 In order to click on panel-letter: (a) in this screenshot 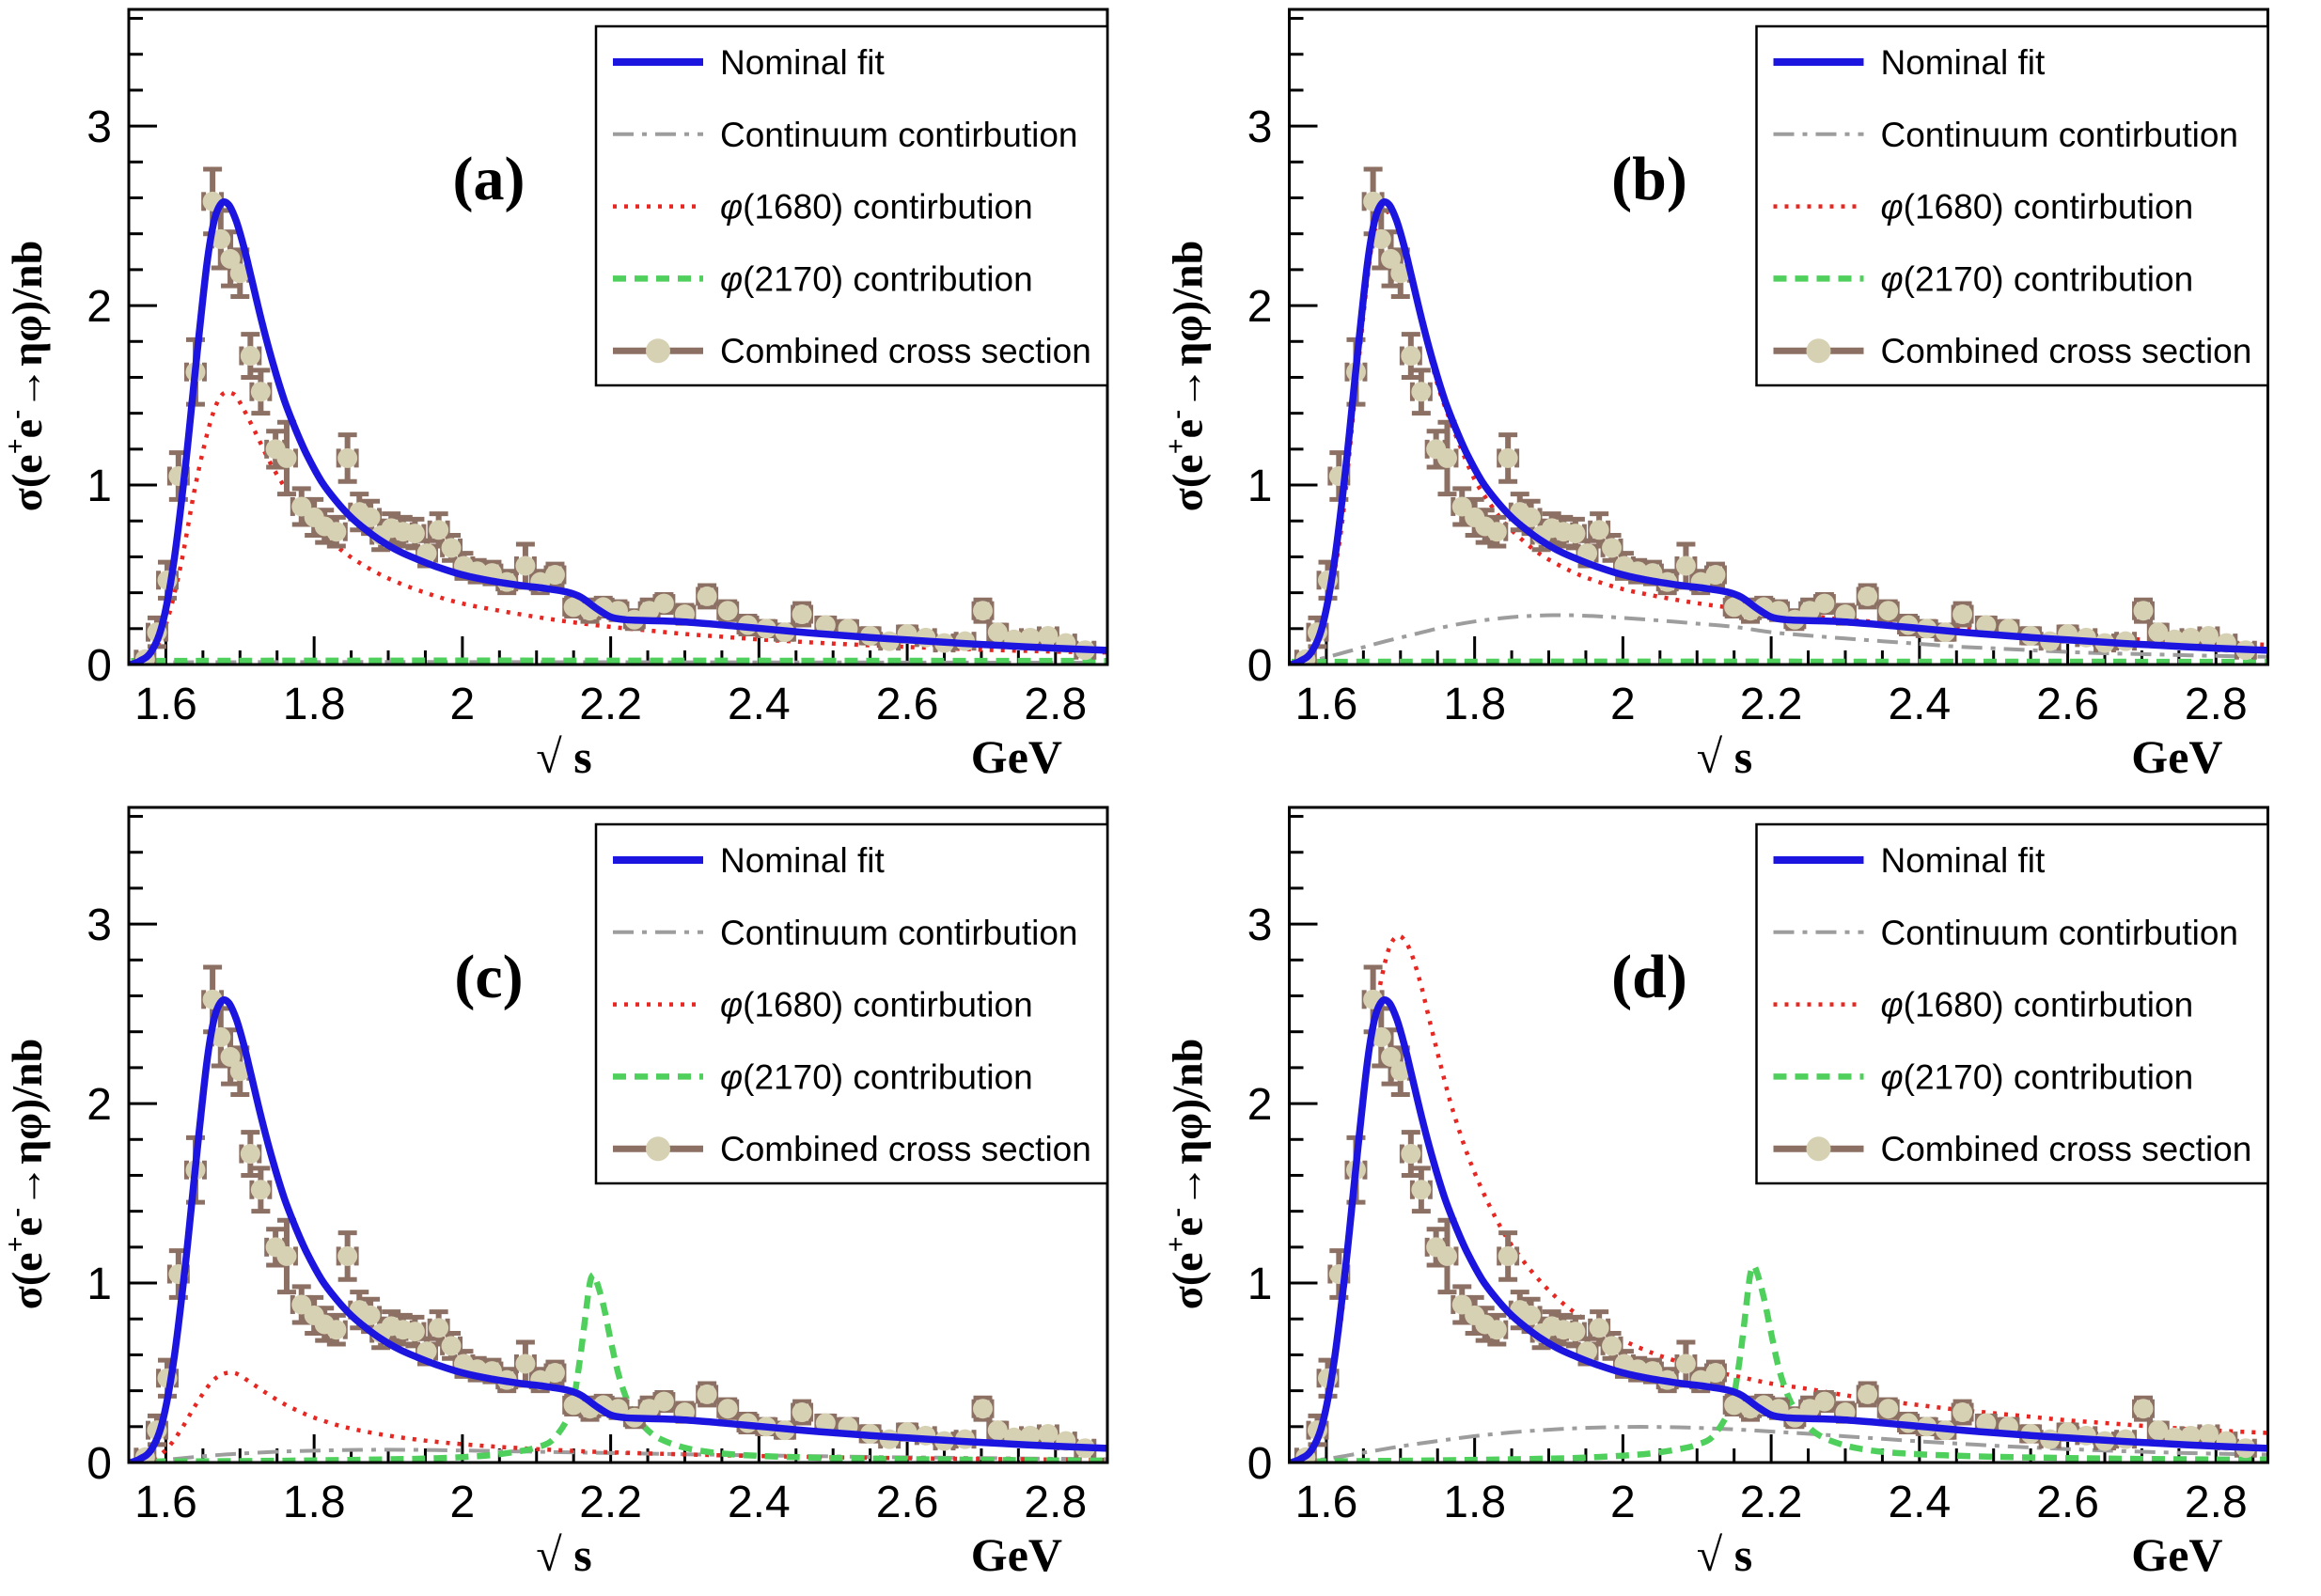, I will do `click(489, 179)`.